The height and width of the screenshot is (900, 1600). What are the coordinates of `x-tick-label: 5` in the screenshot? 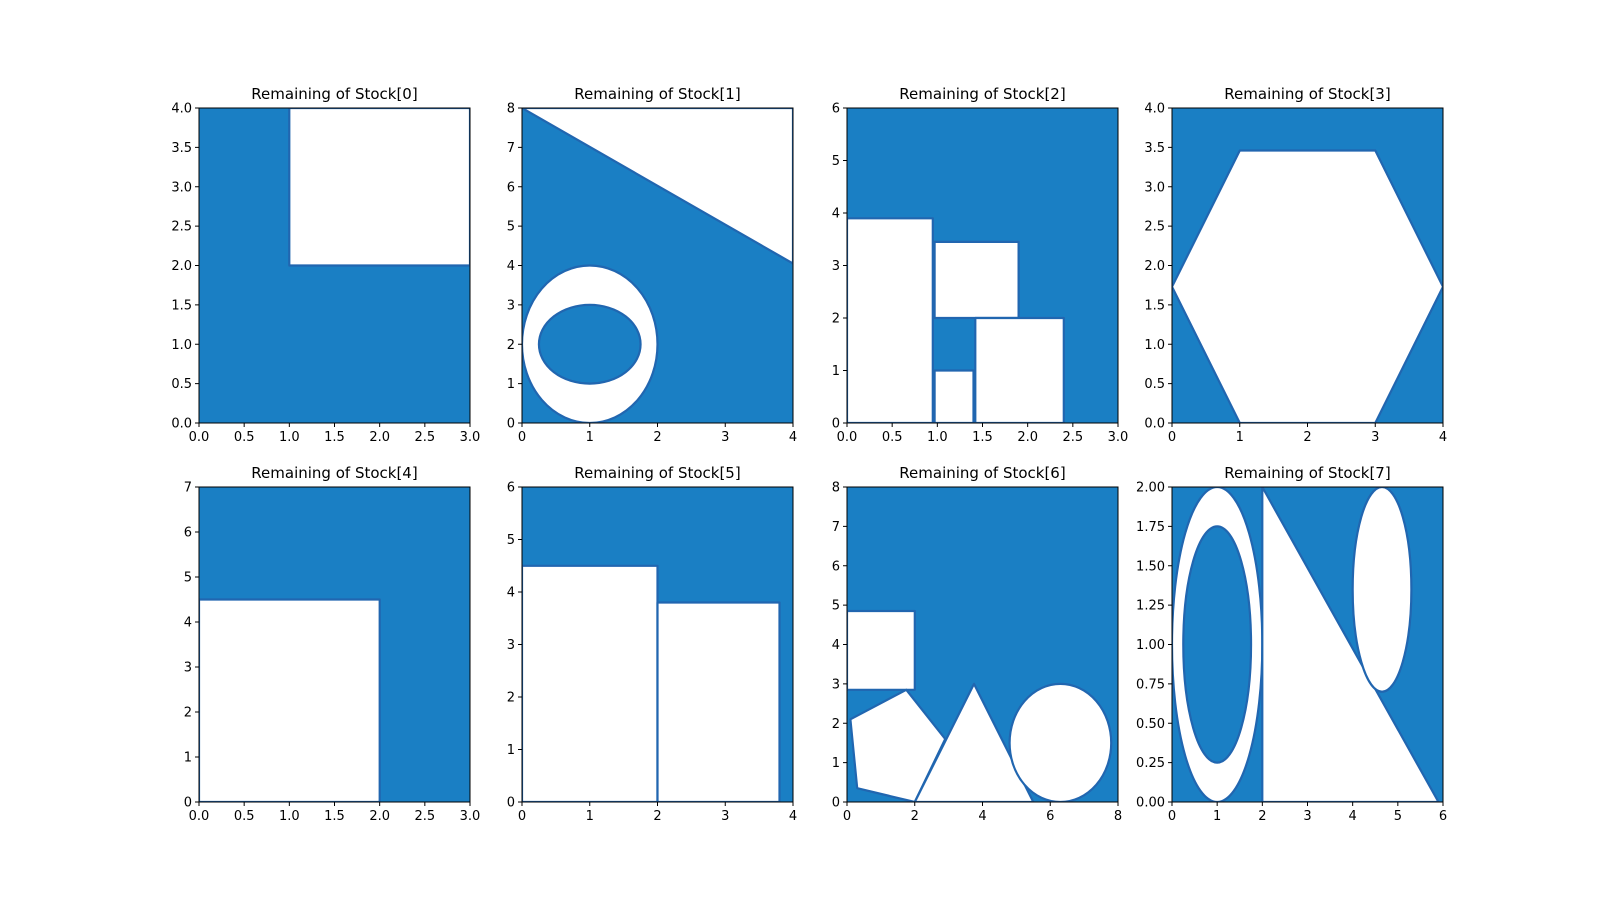 It's located at (1398, 816).